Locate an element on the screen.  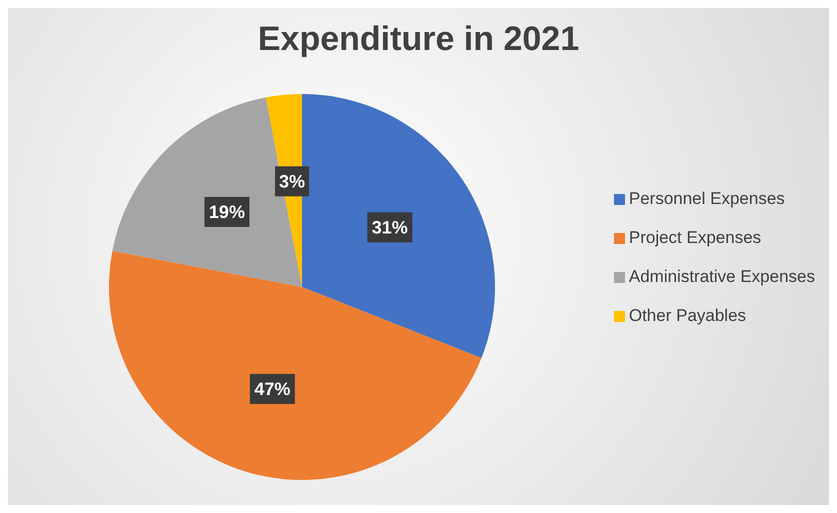
legend-label: Other Payables is located at coordinates (687, 315).